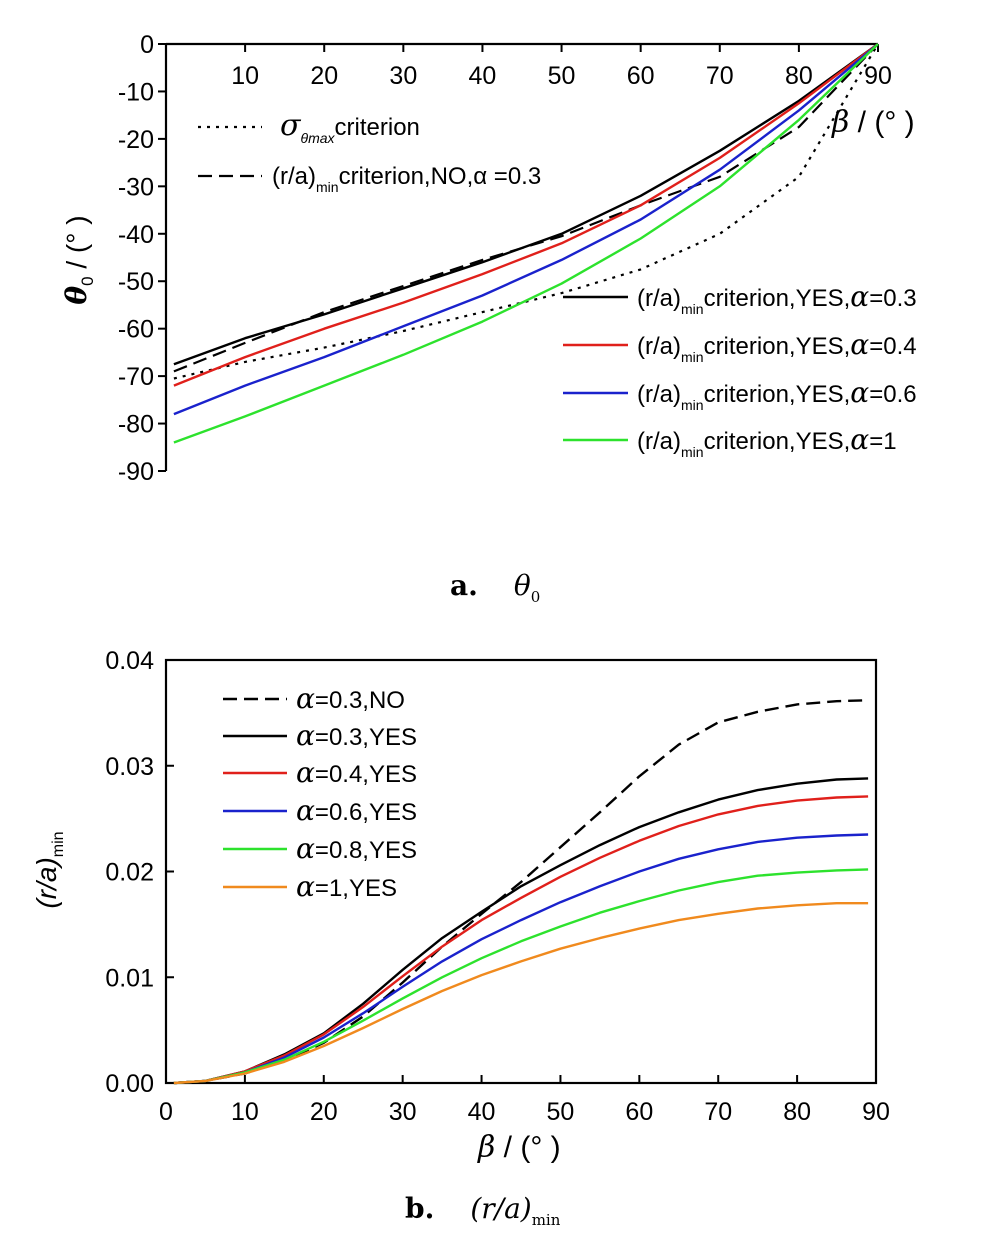  Describe the element at coordinates (46, 882) in the screenshot. I see `b-y-label-symbol: (r/a)` at that location.